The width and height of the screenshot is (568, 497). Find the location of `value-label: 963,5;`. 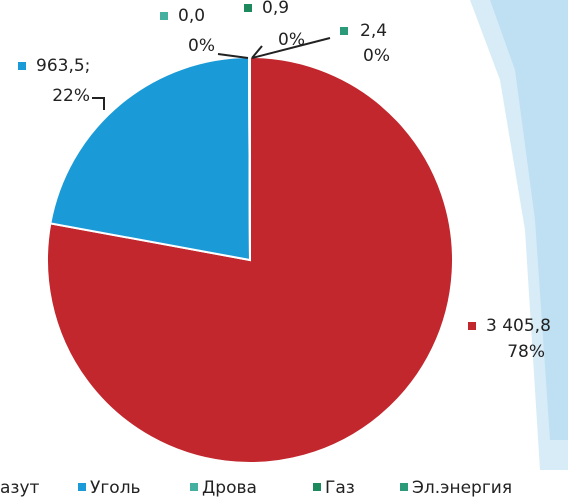

value-label: 963,5; is located at coordinates (63, 66).